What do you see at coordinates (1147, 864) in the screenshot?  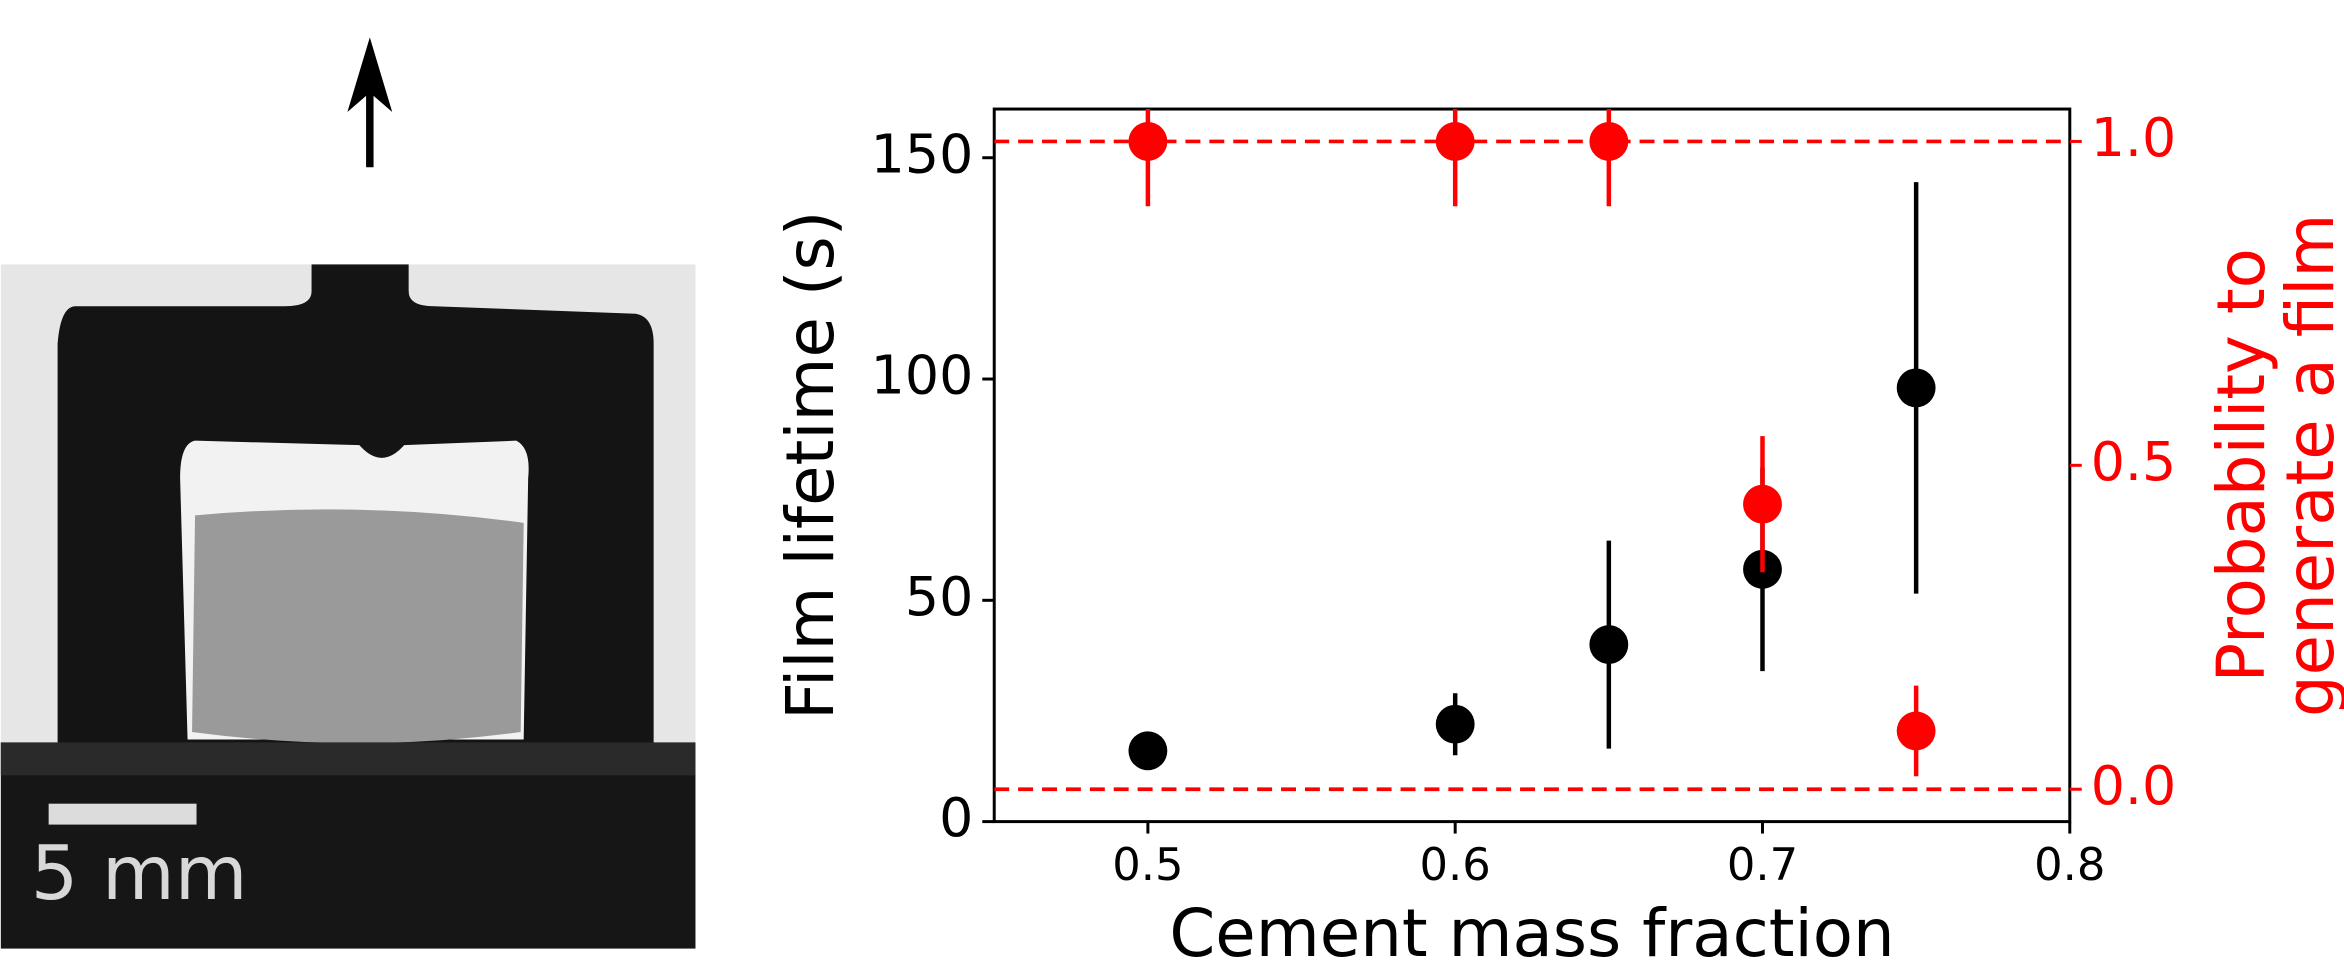 I see `x-tick-label: 0.5` at bounding box center [1147, 864].